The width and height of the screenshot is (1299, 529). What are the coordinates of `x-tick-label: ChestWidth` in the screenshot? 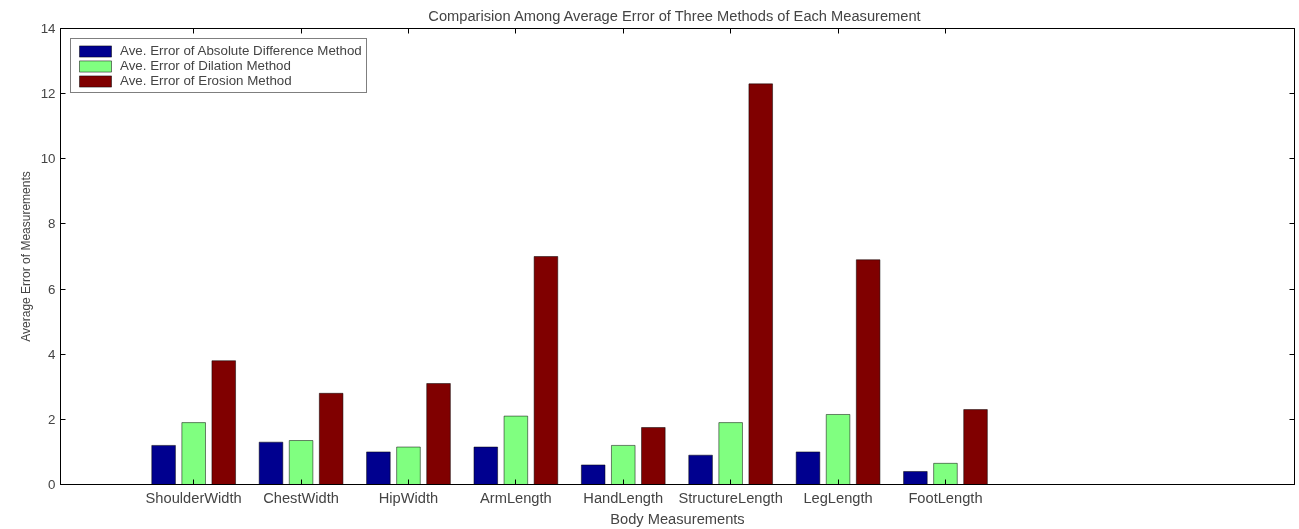 It's located at (301, 497).